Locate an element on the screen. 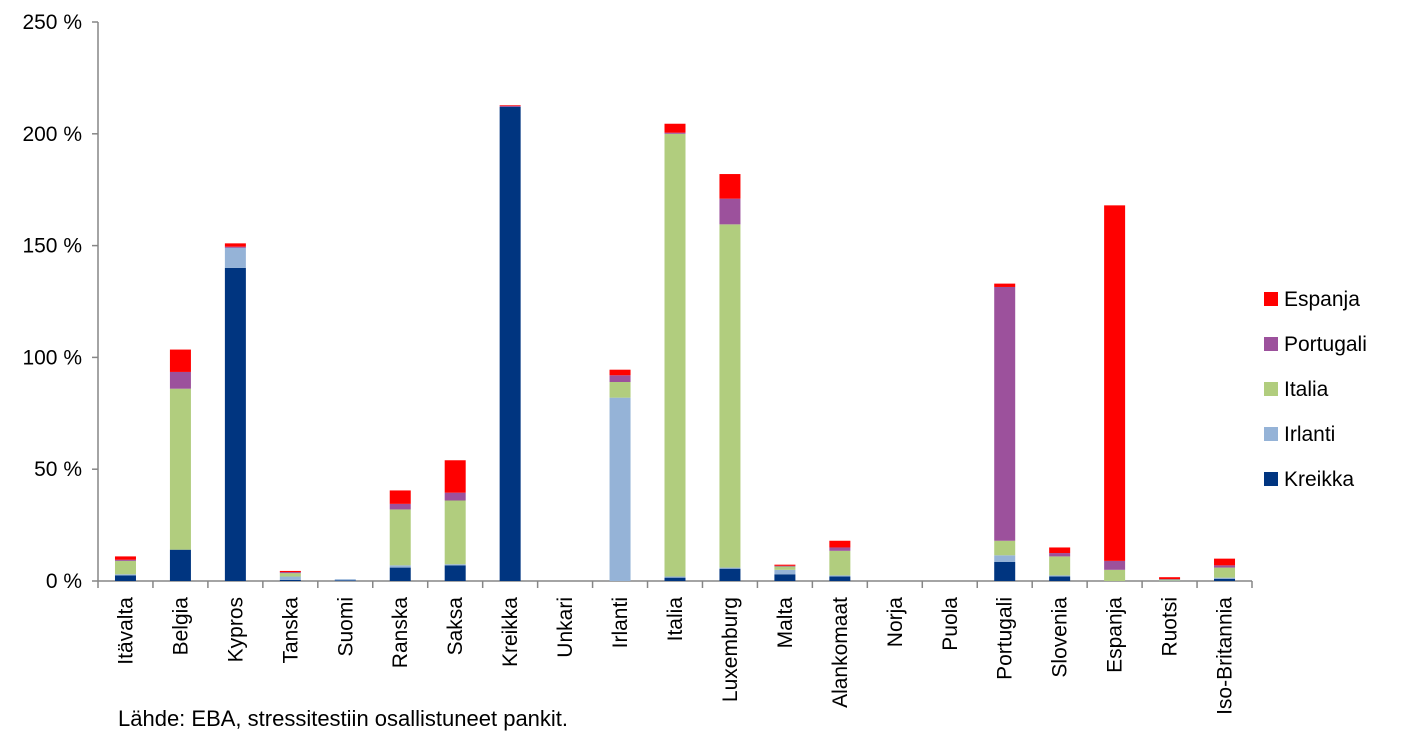 The width and height of the screenshot is (1422, 744). y-tick-label: 150 % is located at coordinates (52, 246).